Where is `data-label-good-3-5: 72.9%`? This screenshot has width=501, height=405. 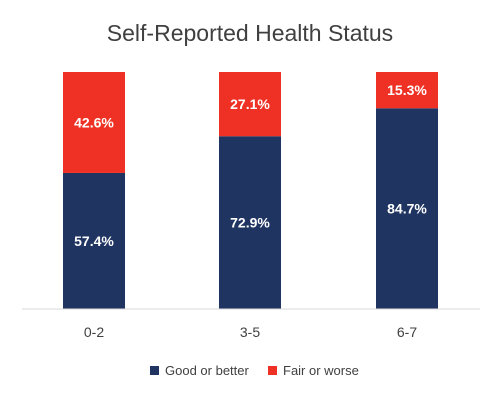 data-label-good-3-5: 72.9% is located at coordinates (250, 223).